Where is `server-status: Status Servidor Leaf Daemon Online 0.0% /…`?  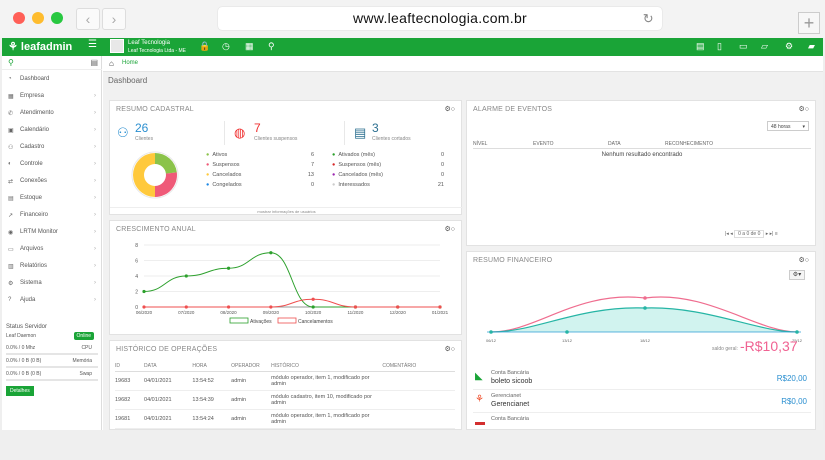
server-status: Status Servidor Leaf Daemon Online 0.0% /… is located at coordinates (52, 360).